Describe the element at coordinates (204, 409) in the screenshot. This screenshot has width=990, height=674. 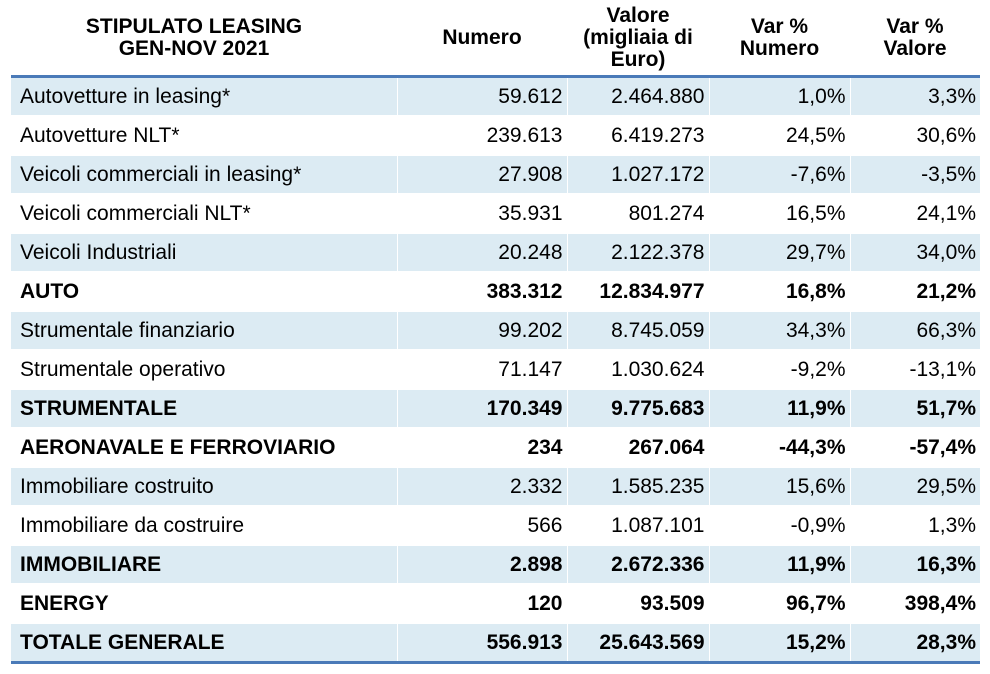
I see `row-label: STRUMENTALE` at that location.